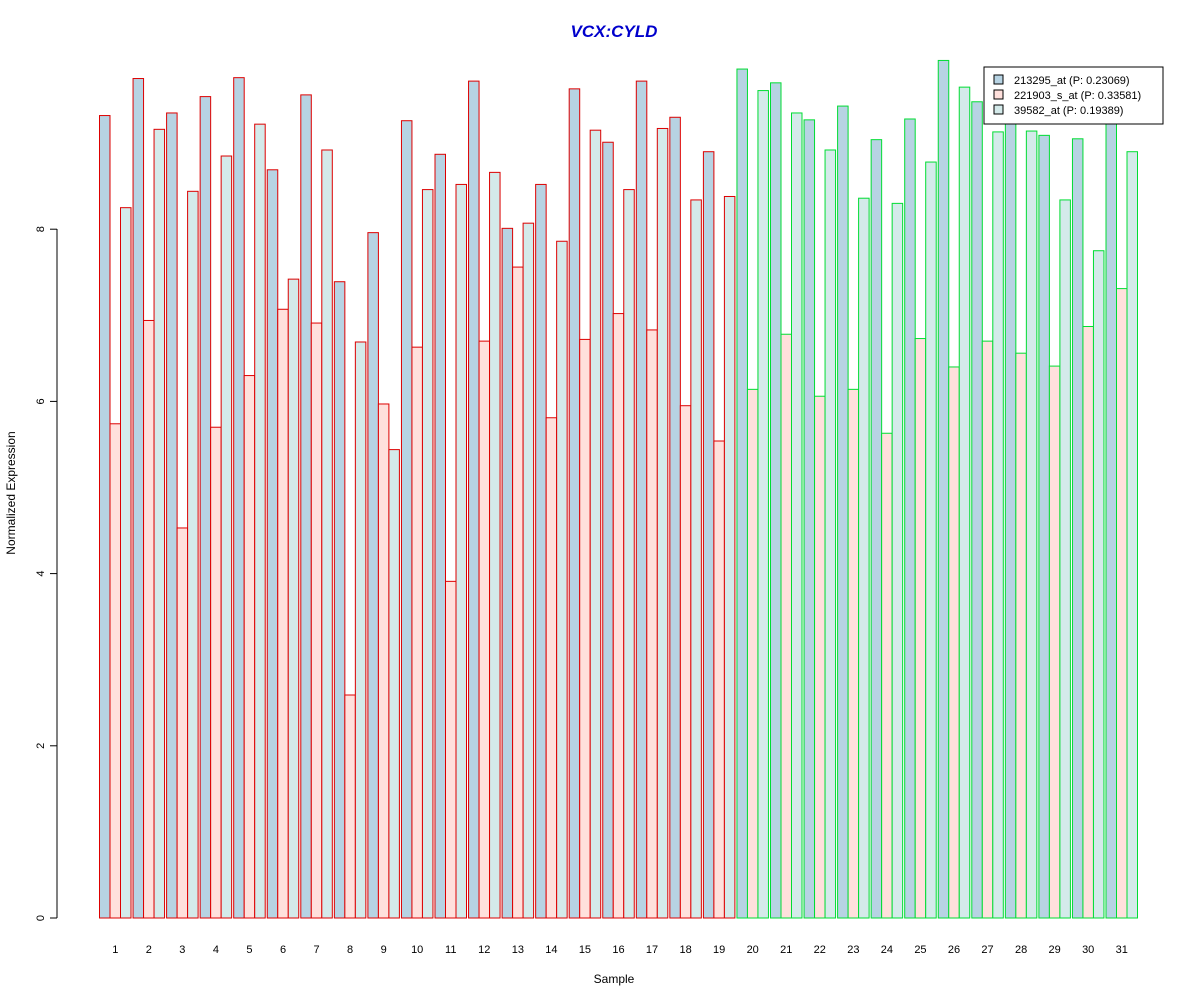  I want to click on x-tick-label: 24, so click(887, 950).